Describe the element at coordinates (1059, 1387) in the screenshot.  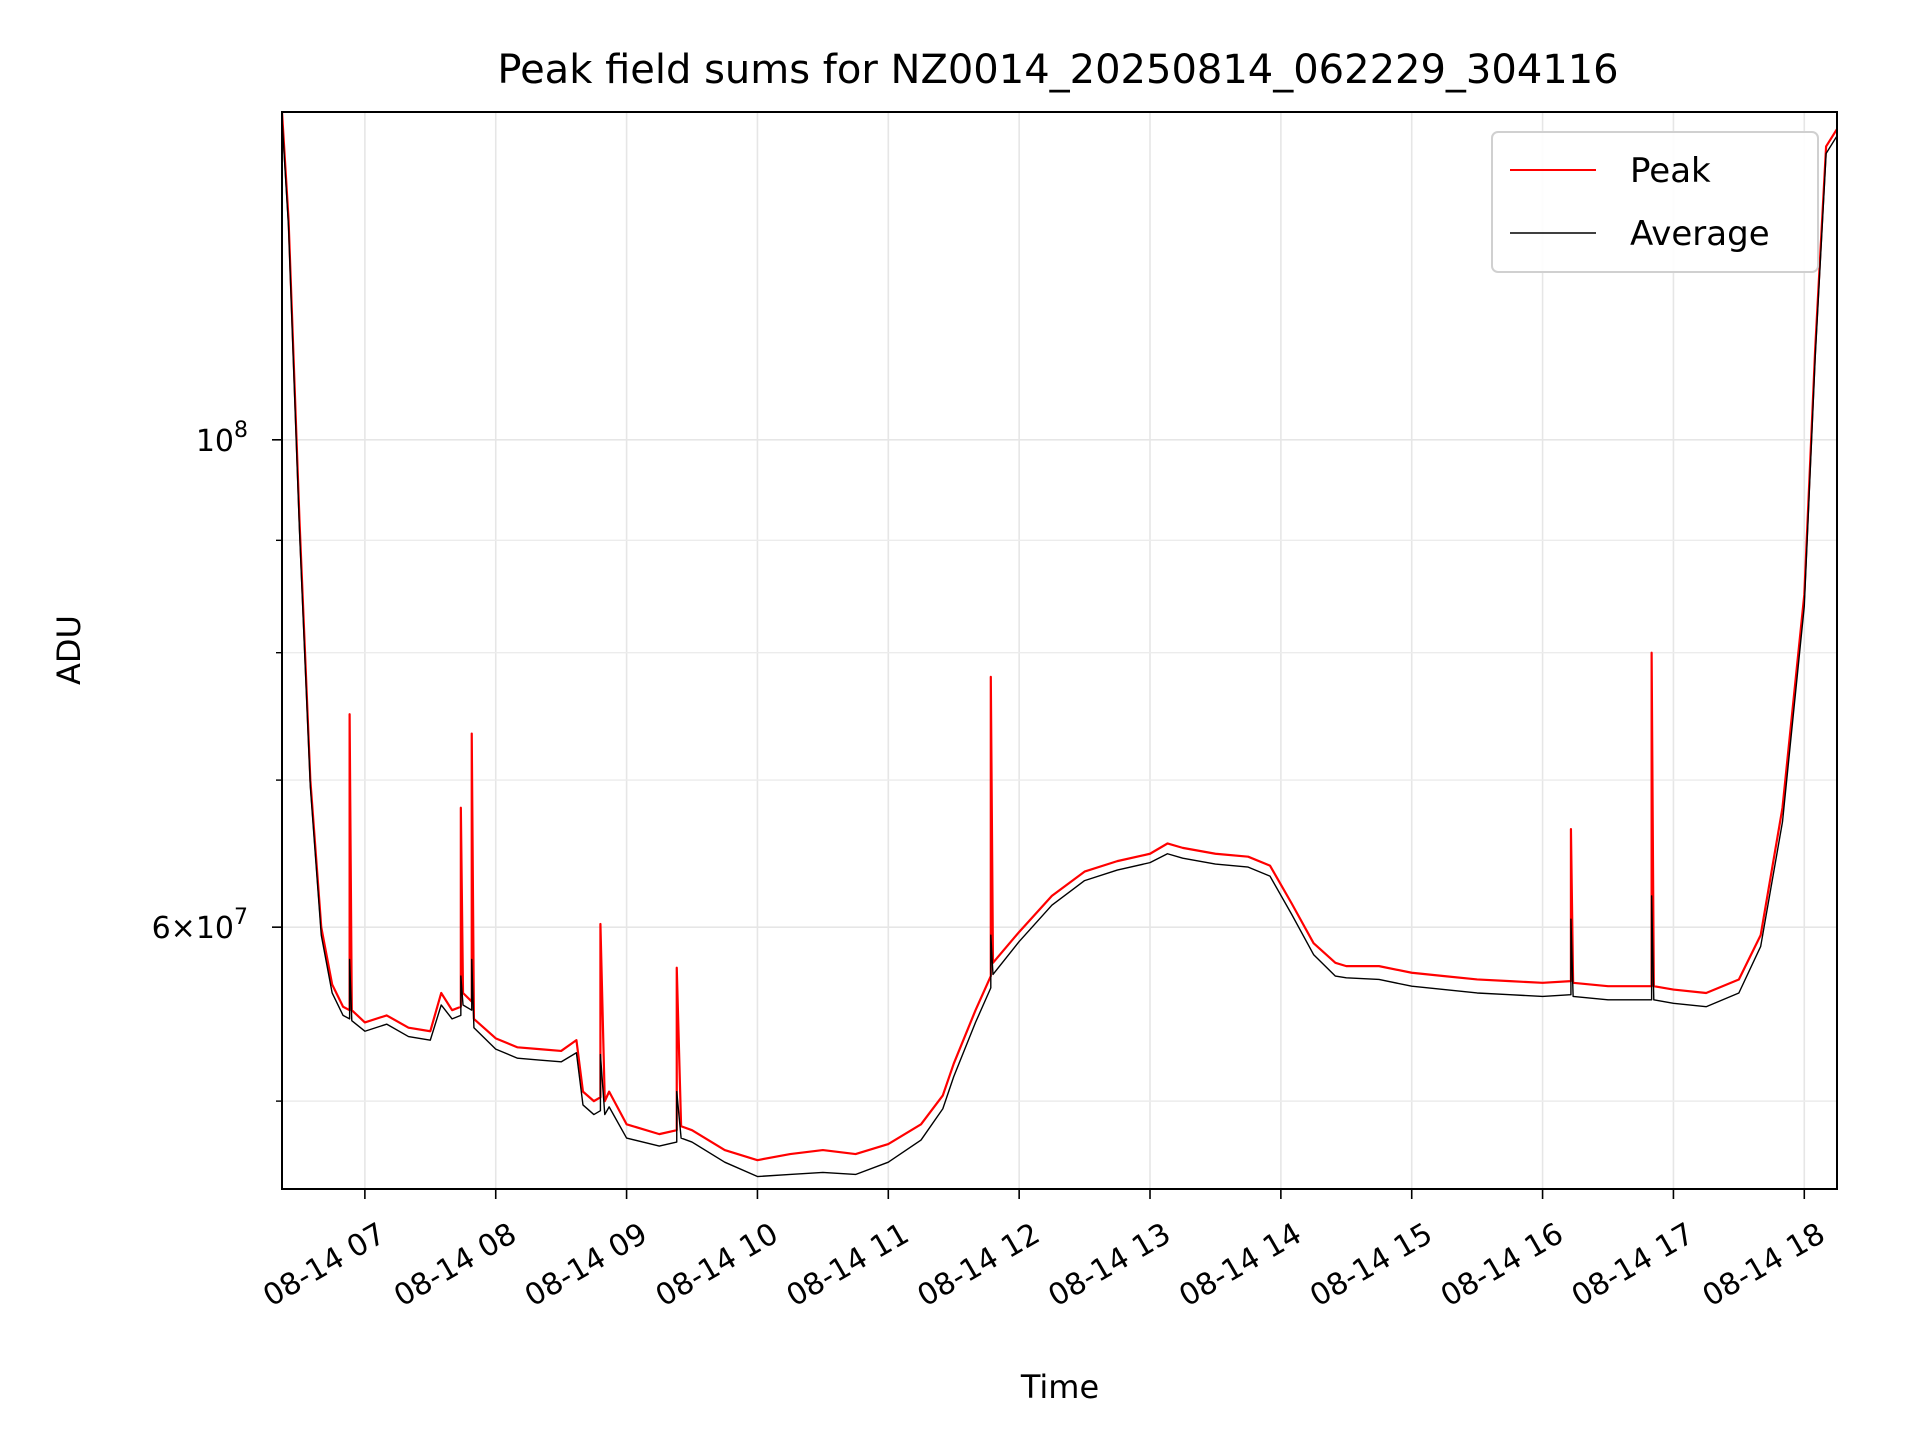
I see `x-axis-title: Time` at that location.